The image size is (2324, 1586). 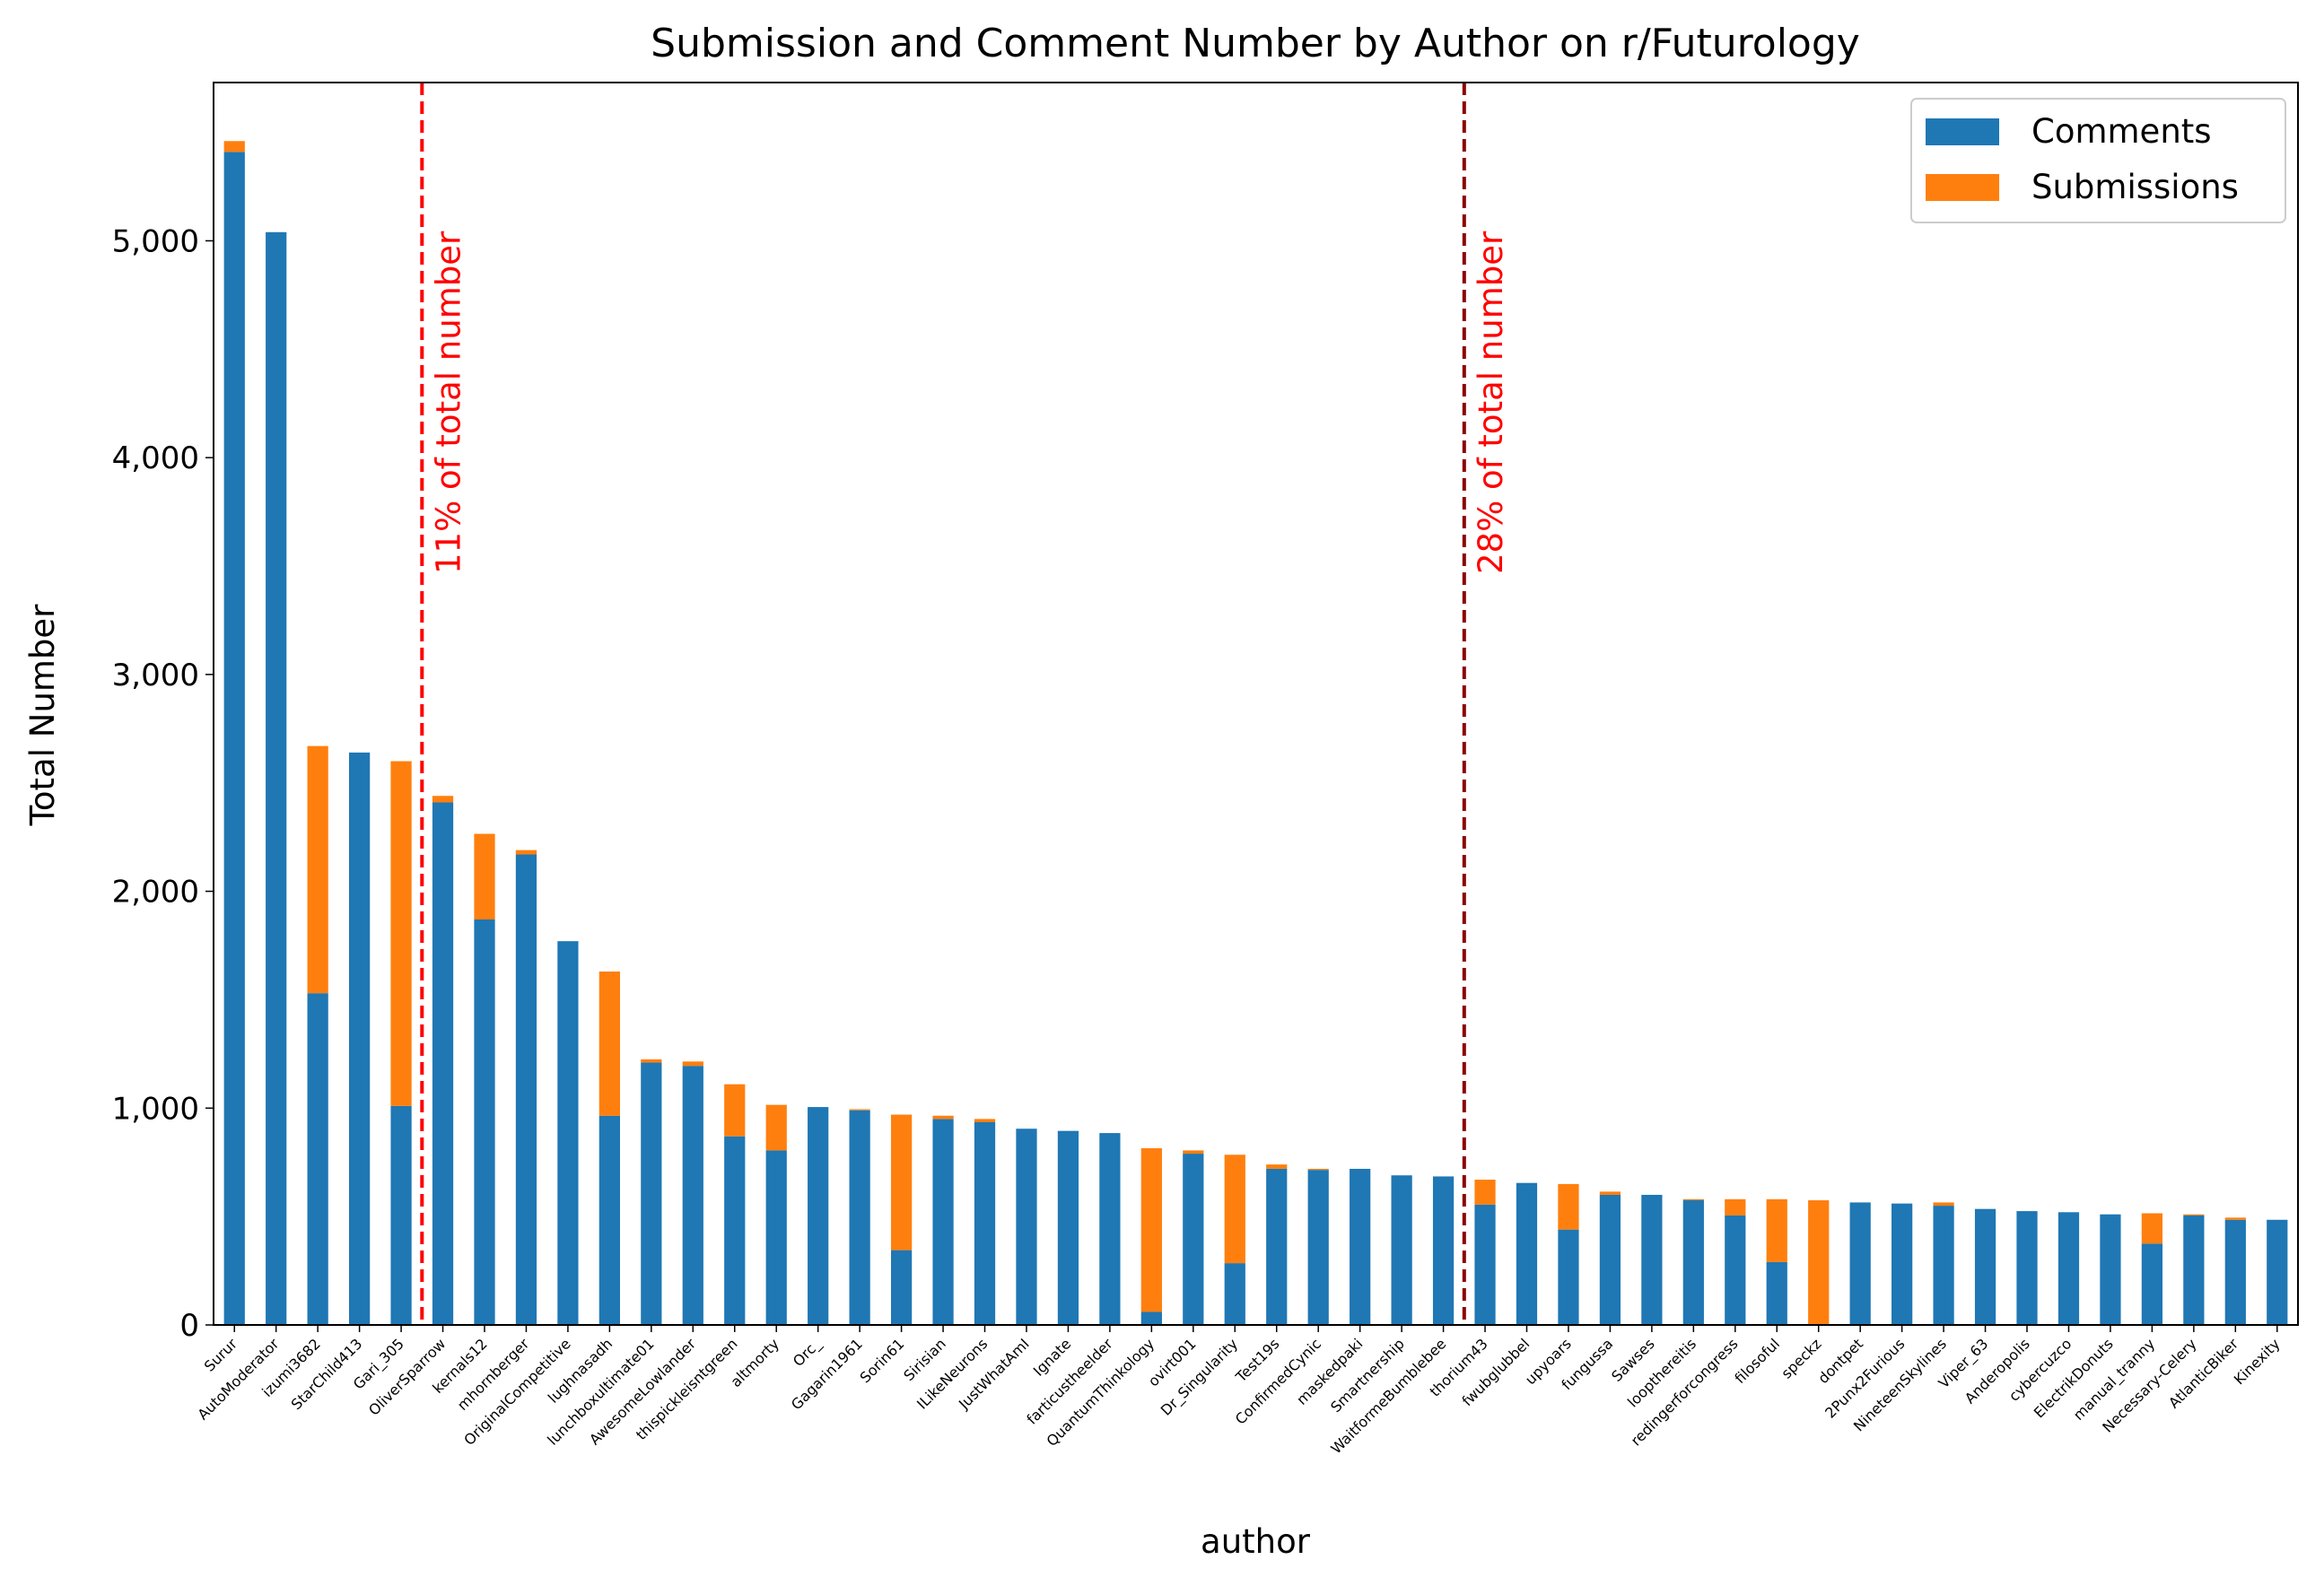 What do you see at coordinates (883, 1360) in the screenshot?
I see `x-tick-label: Sorin61` at bounding box center [883, 1360].